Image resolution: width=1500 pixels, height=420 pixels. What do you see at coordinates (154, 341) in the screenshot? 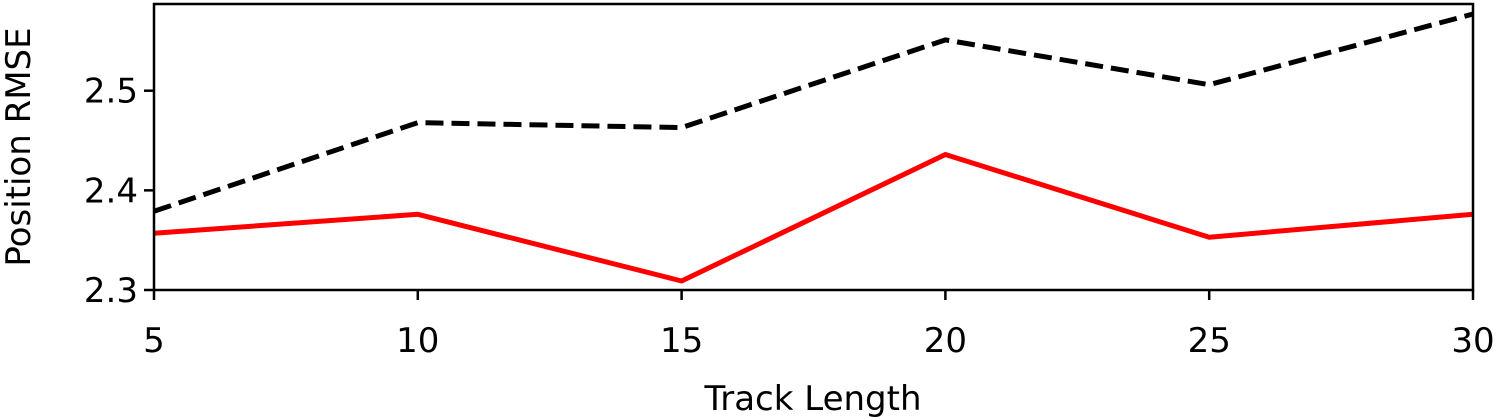
I see `x-tick-label: 5` at bounding box center [154, 341].